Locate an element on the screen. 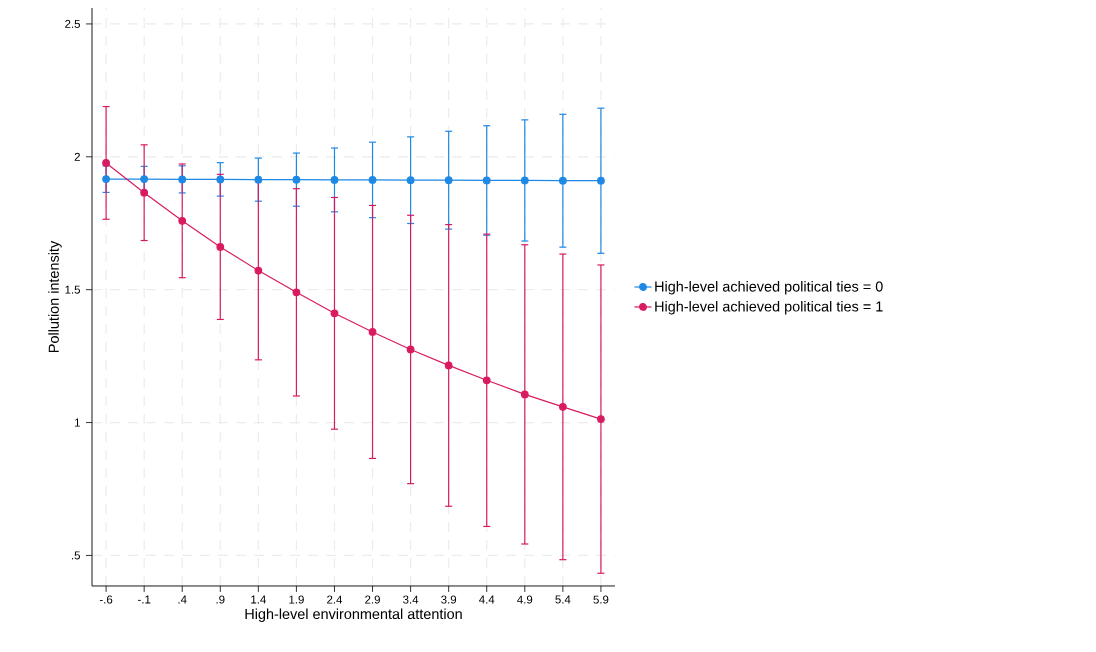 This screenshot has width=1096, height=652. x-tick-label: 5.9 is located at coordinates (601, 599).